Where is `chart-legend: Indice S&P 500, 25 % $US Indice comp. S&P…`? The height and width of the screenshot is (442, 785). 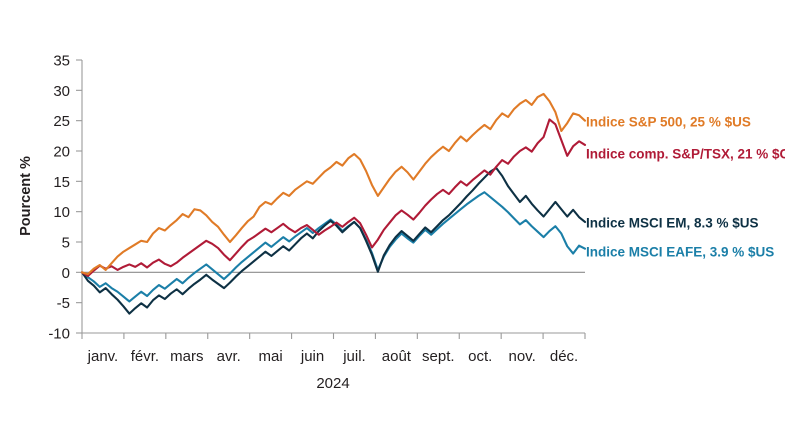
chart-legend: Indice S&P 500, 25 % $US Indice comp. S&P… is located at coordinates (685, 187).